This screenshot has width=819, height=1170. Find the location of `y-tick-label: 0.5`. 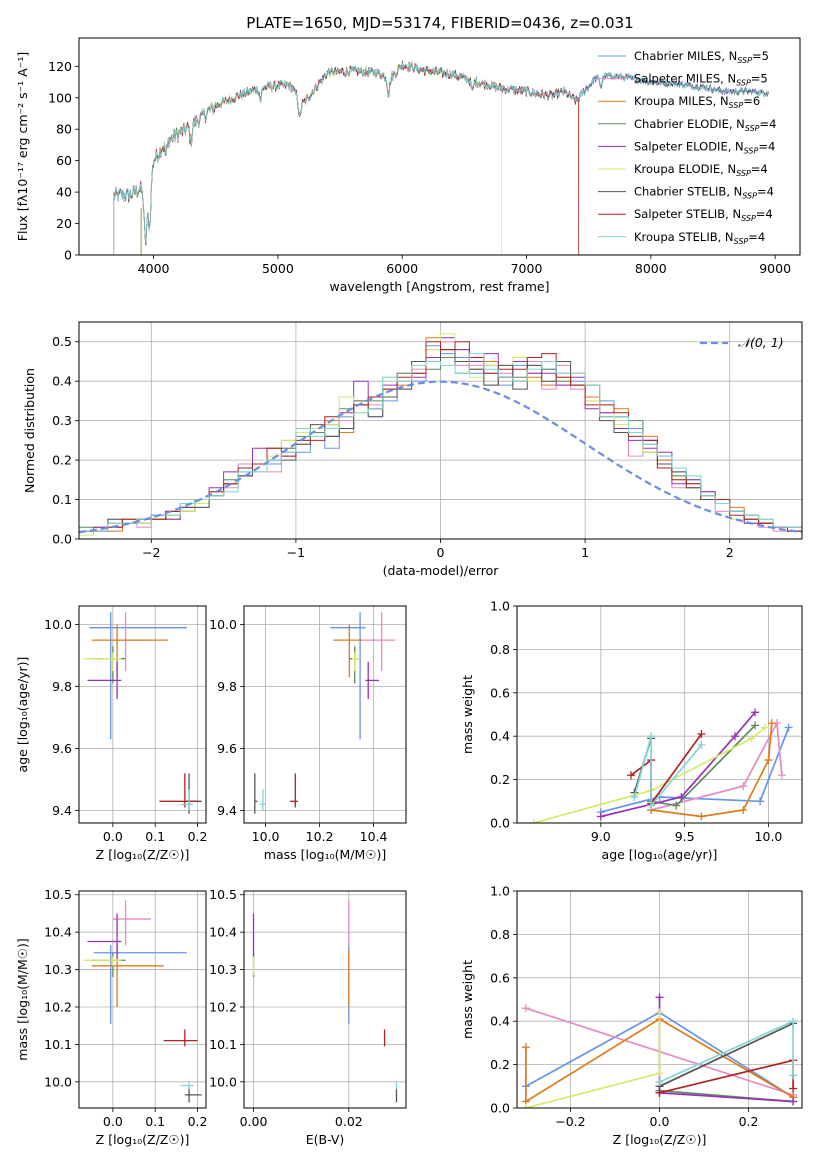

y-tick-label: 0.5 is located at coordinates (62, 341).